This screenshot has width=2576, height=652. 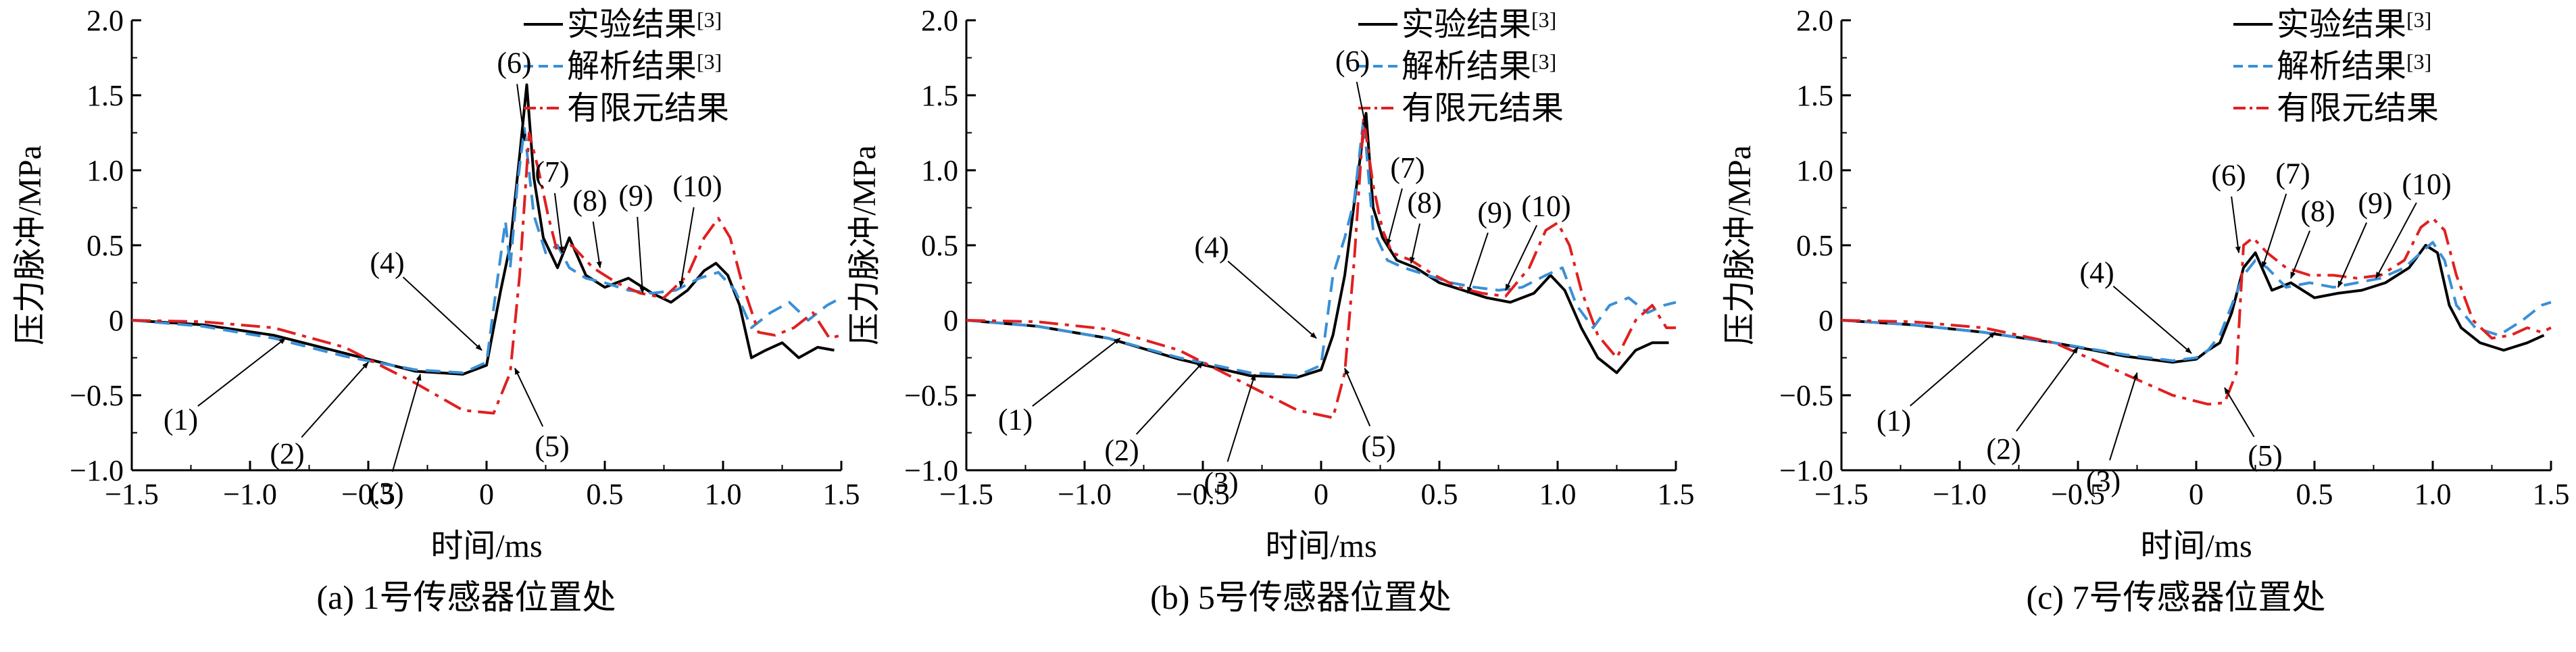 I want to click on panel-caption: (c) 7号传感器位置处, so click(x=2177, y=597).